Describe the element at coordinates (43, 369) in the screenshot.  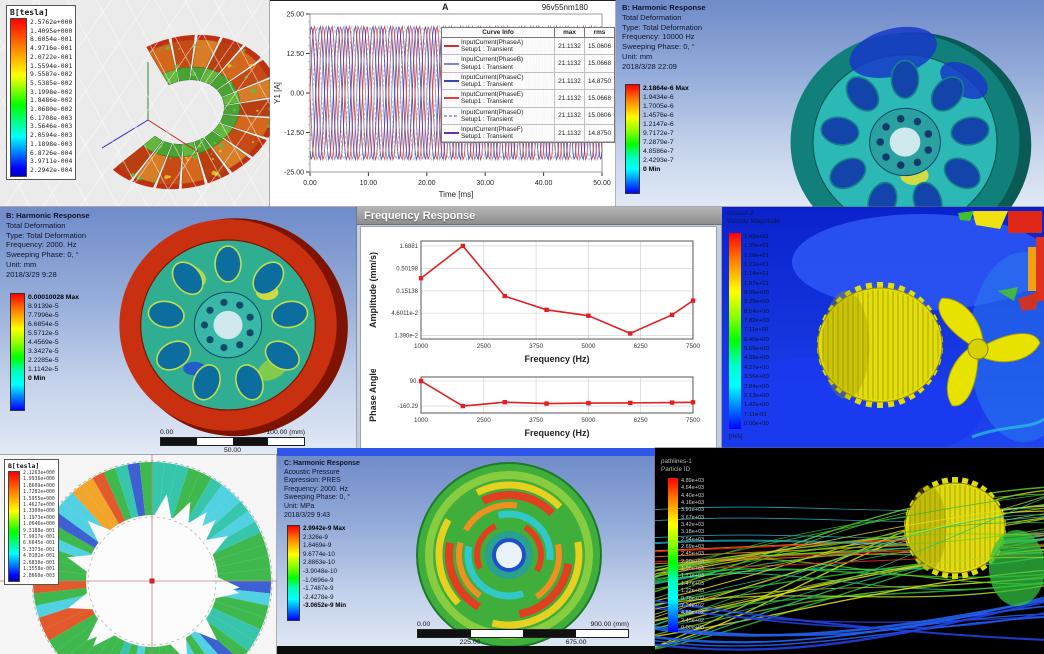
I see `colorbar-value: 1.1142e-5` at that location.